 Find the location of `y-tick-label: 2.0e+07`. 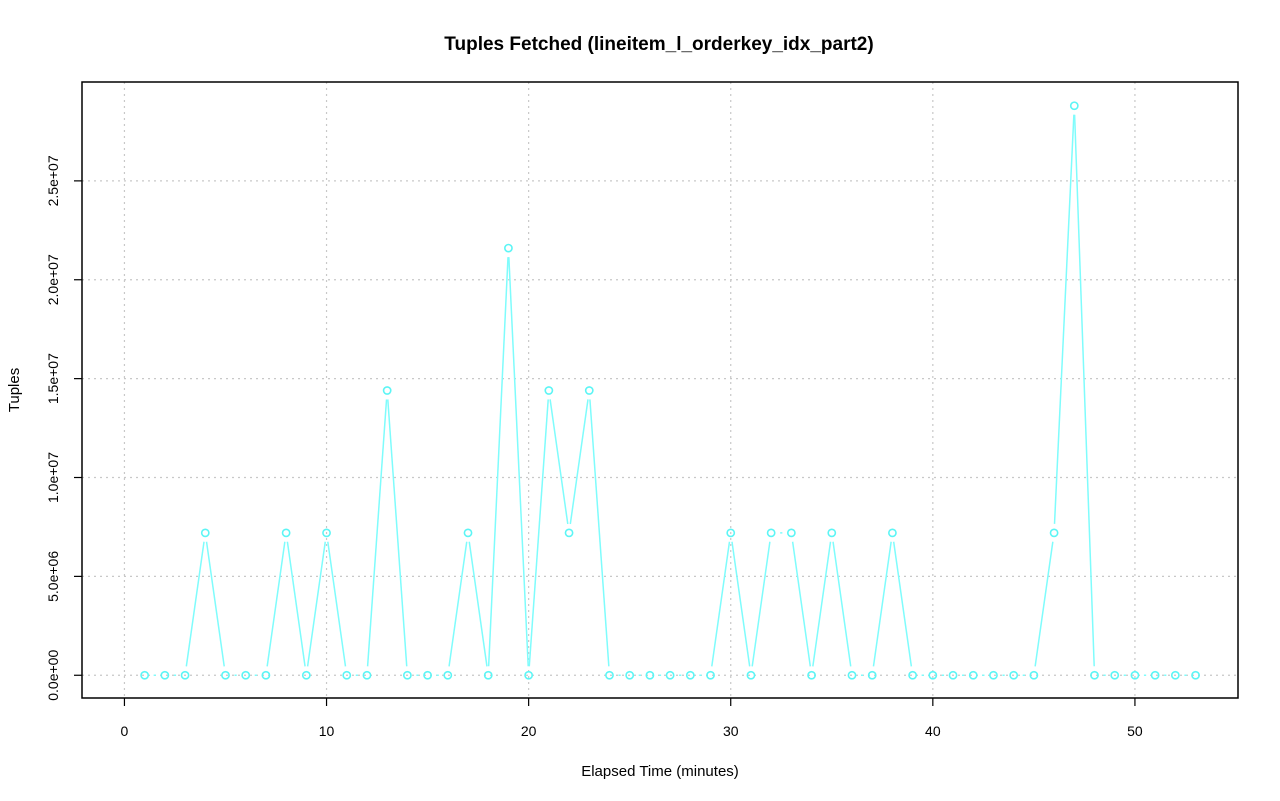

y-tick-label: 2.0e+07 is located at coordinates (53, 279).